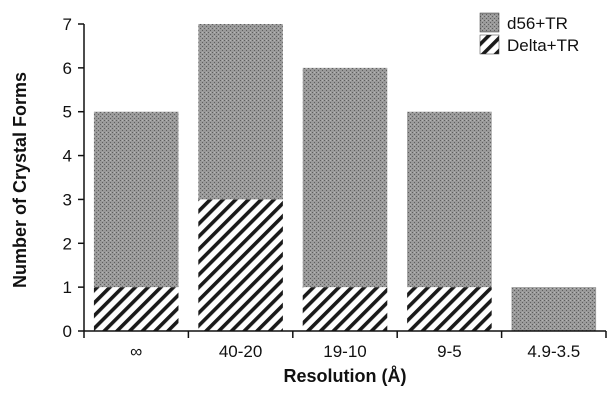 The height and width of the screenshot is (394, 610). I want to click on y-tick-label: 3, so click(67, 199).